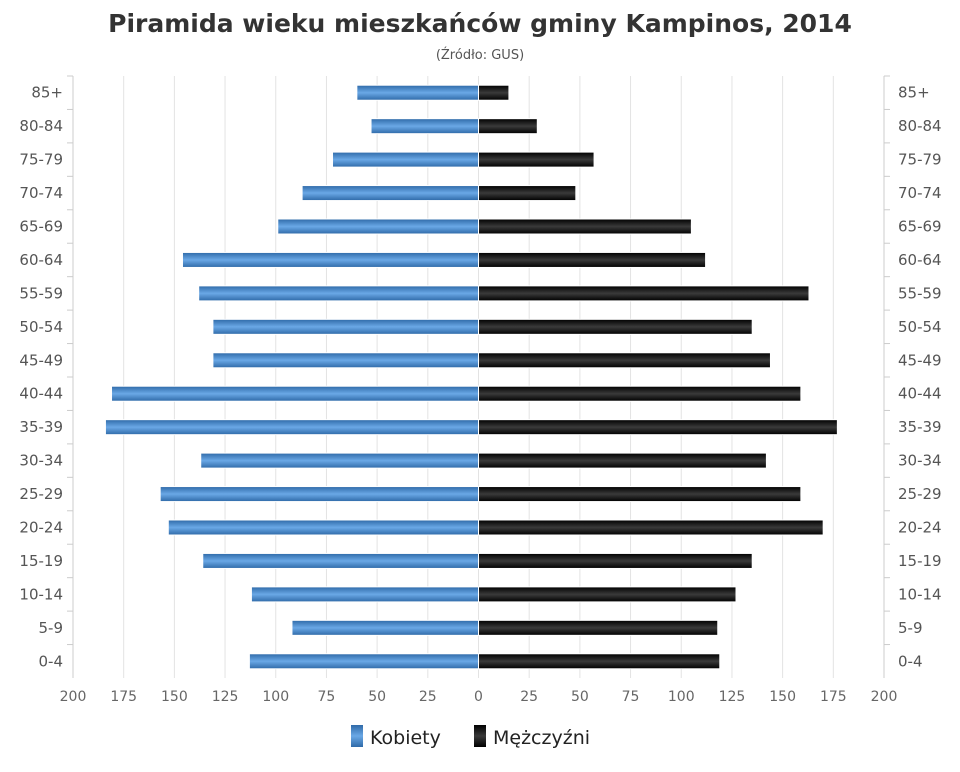 The image size is (960, 772). What do you see at coordinates (405, 738) in the screenshot?
I see `legend-label-kobiety: Kobiety` at bounding box center [405, 738].